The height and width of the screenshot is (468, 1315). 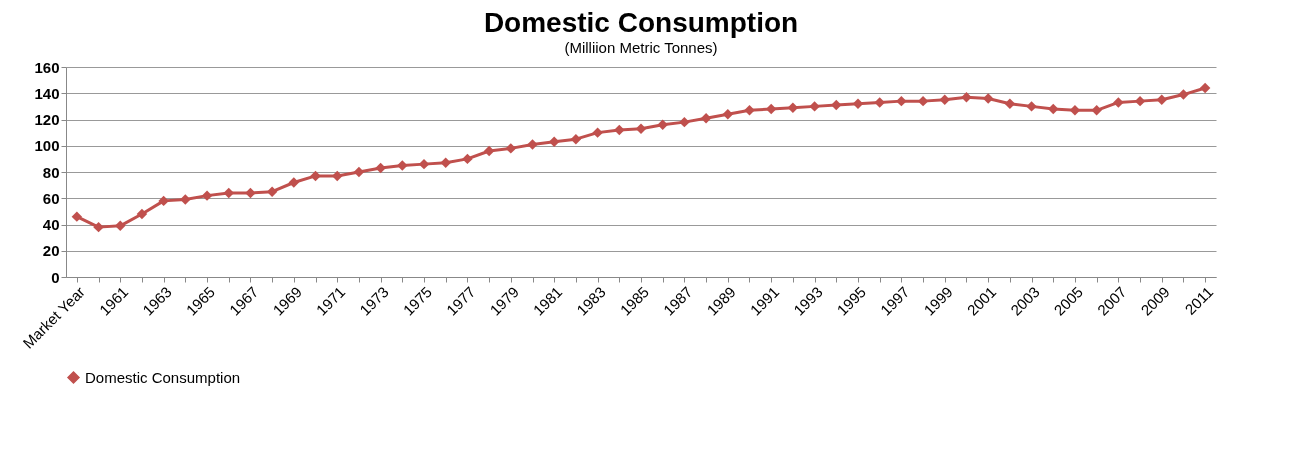 I want to click on y-tick-label: 160, so click(x=47, y=67).